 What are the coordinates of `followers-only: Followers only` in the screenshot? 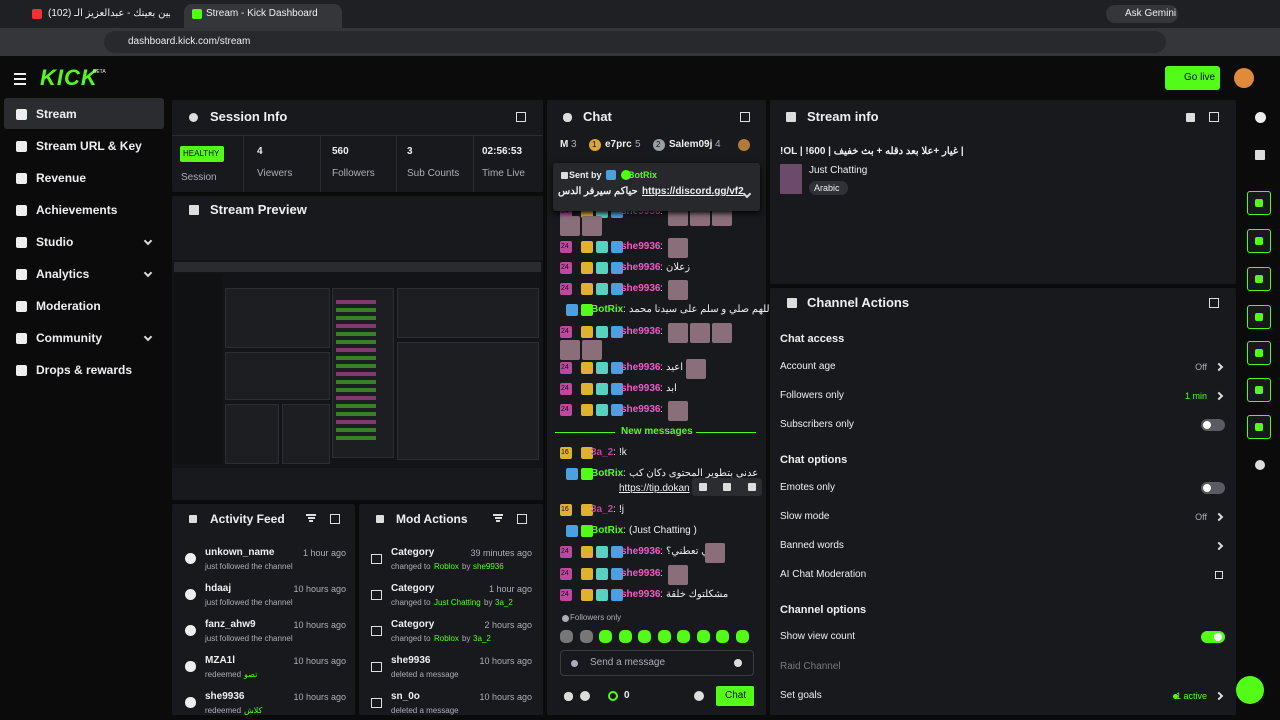 It's located at (596, 617).